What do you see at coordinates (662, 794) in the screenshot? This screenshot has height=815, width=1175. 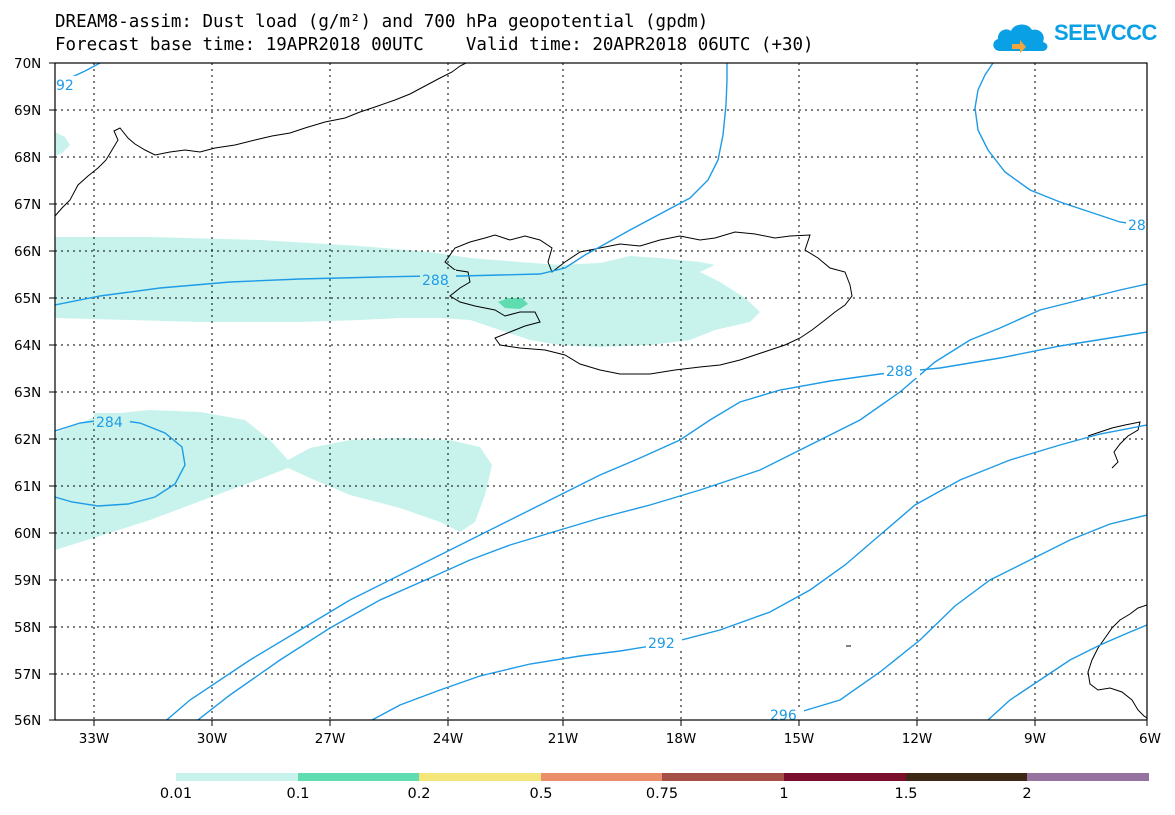 I see `colorbar-label: 0.75` at bounding box center [662, 794].